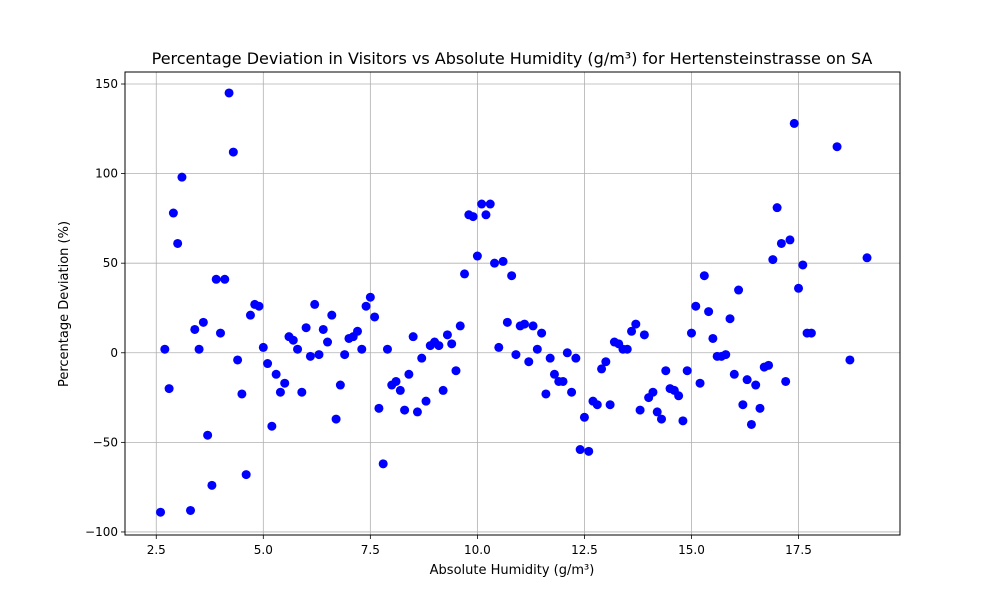 This screenshot has width=1000, height=604. Describe the element at coordinates (263, 550) in the screenshot. I see `x-tick-label: 5.0` at that location.